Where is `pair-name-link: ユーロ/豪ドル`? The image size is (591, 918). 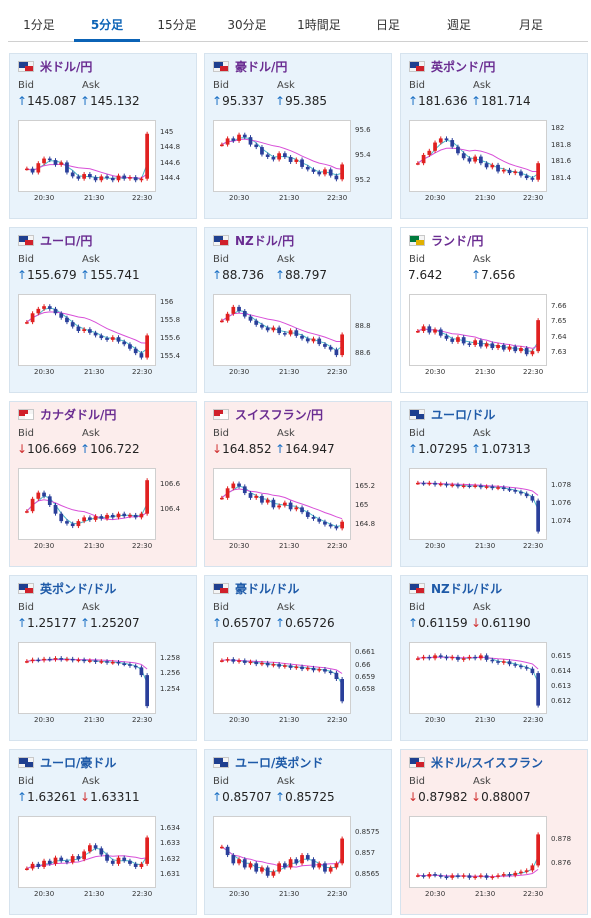
pair-name-link: ユーロ/豪ドル is located at coordinates (78, 763).